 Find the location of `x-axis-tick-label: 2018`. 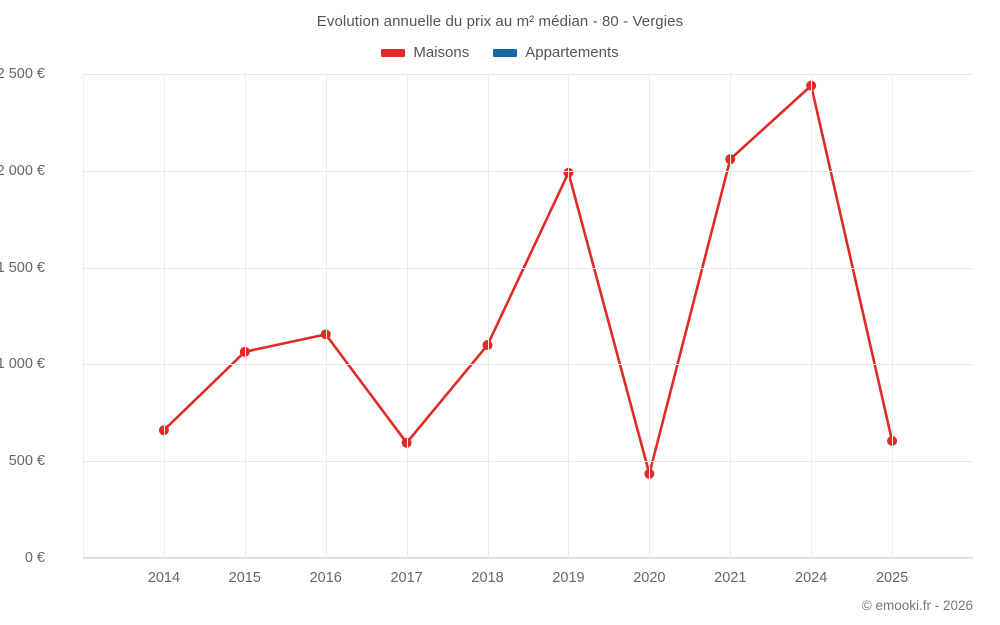

x-axis-tick-label: 2018 is located at coordinates (487, 578).